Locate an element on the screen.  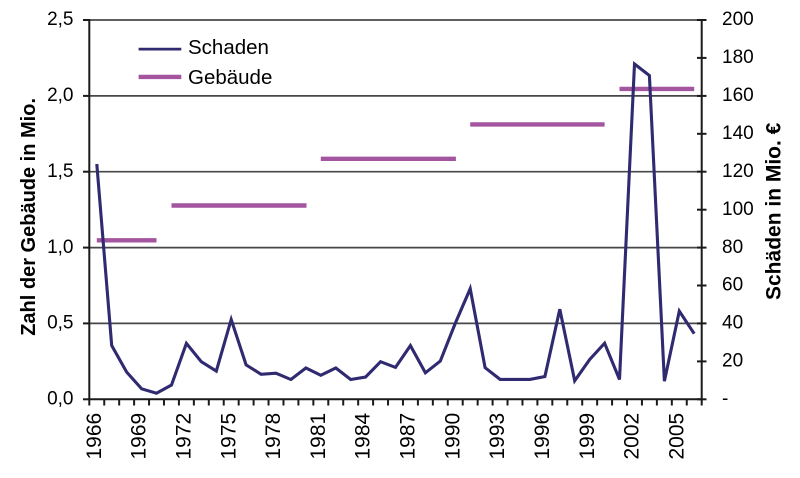
svg-text: 0,5 is located at coordinates (60, 323).